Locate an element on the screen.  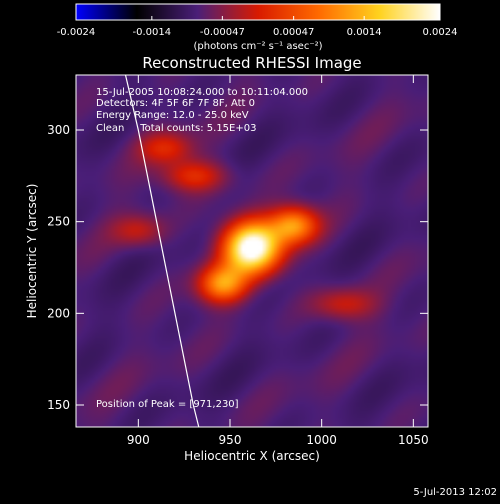
annotation-time-range: 15-Jul-2005 10:08:24.000 to 10:11:04.000 is located at coordinates (202, 92).